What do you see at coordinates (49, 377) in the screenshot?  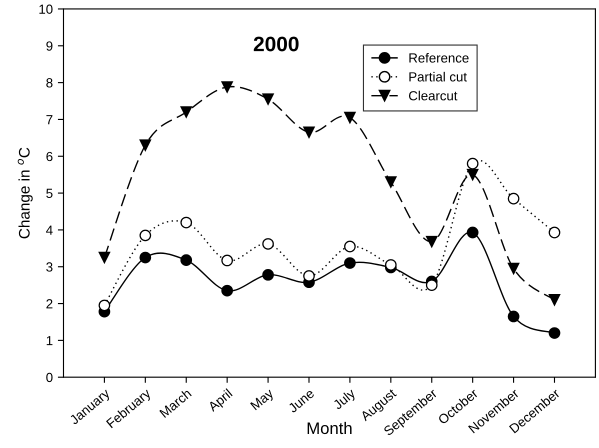 I see `y-tick-label: 0` at bounding box center [49, 377].